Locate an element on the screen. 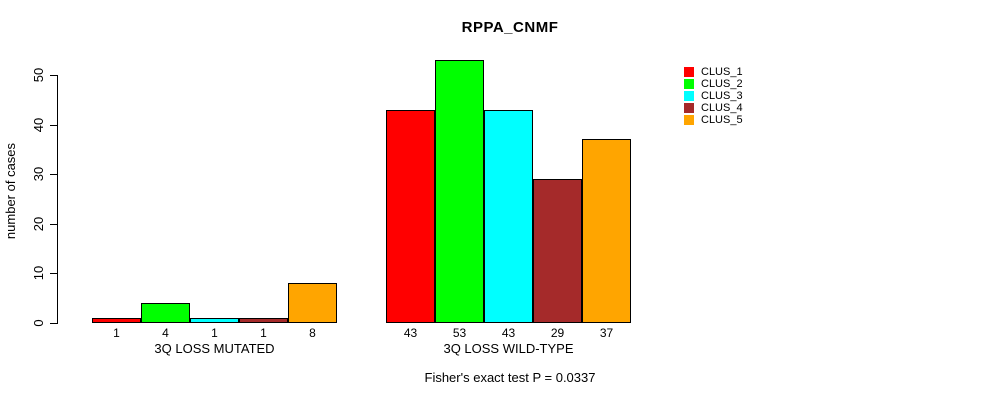  y-tick-label: 50 is located at coordinates (38, 75).